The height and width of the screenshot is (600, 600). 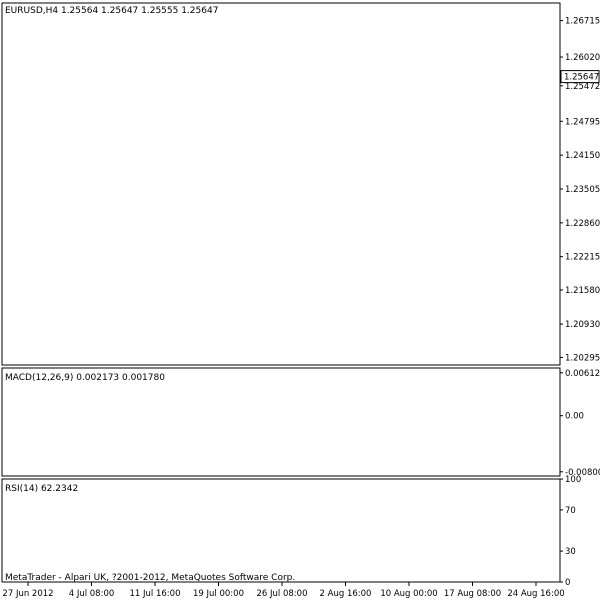 What do you see at coordinates (582, 358) in the screenshot?
I see `price-ytick-label: 1.20295` at bounding box center [582, 358].